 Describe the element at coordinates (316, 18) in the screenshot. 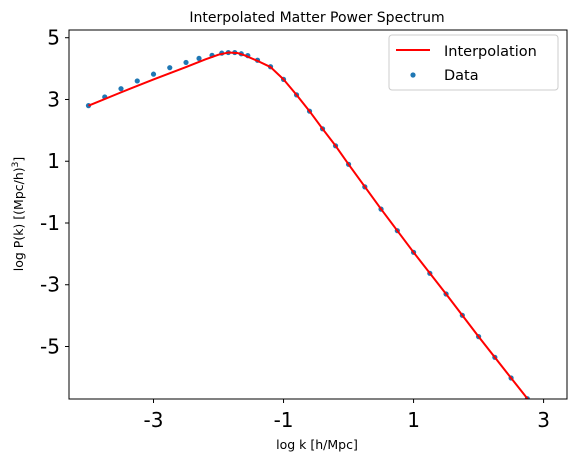

I see `chart-title: Interpolated Matter Power Spectrum` at that location.